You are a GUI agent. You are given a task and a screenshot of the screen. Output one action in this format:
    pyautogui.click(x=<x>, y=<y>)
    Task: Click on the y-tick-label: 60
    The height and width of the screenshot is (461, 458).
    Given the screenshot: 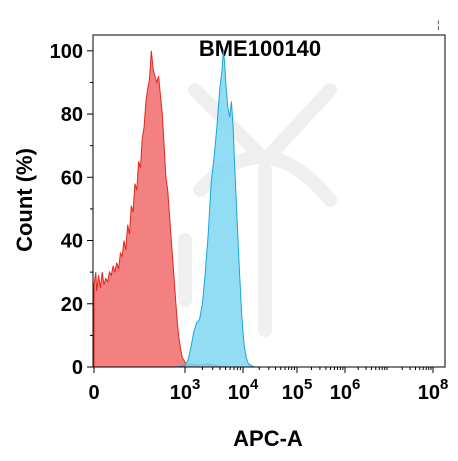 What is the action you would take?
    pyautogui.click(x=72, y=178)
    